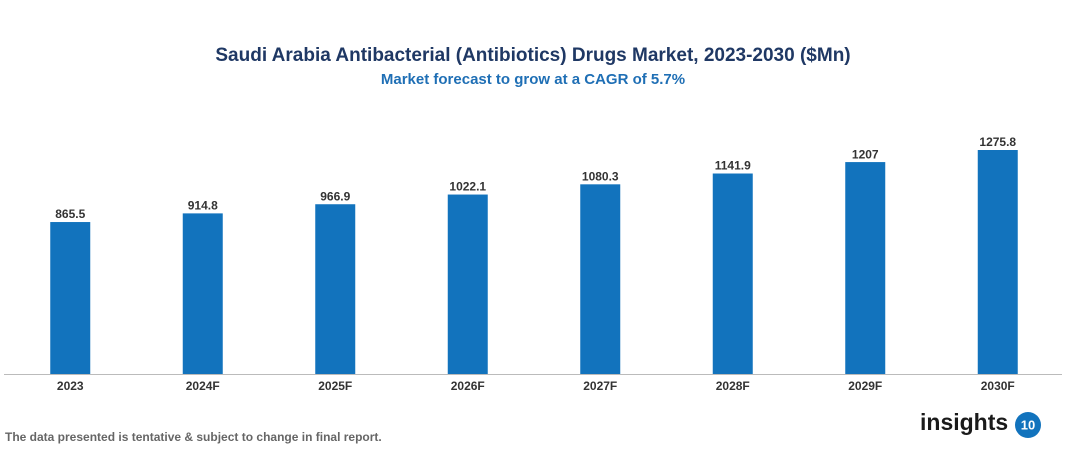  What do you see at coordinates (733, 386) in the screenshot?
I see `x-tick-label: 2028F` at bounding box center [733, 386].